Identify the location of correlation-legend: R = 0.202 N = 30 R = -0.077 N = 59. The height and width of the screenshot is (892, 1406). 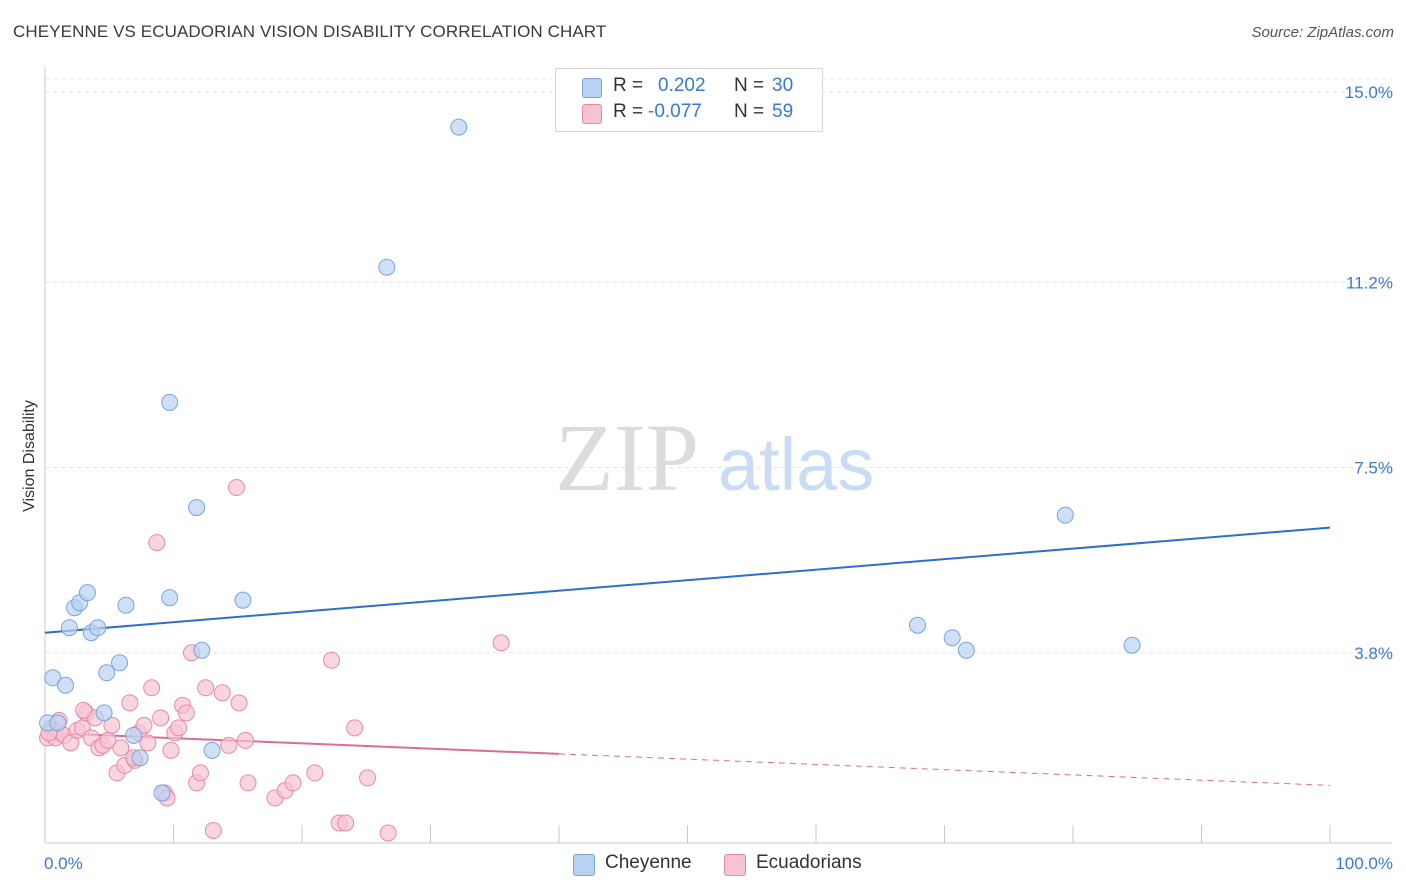
(689, 100).